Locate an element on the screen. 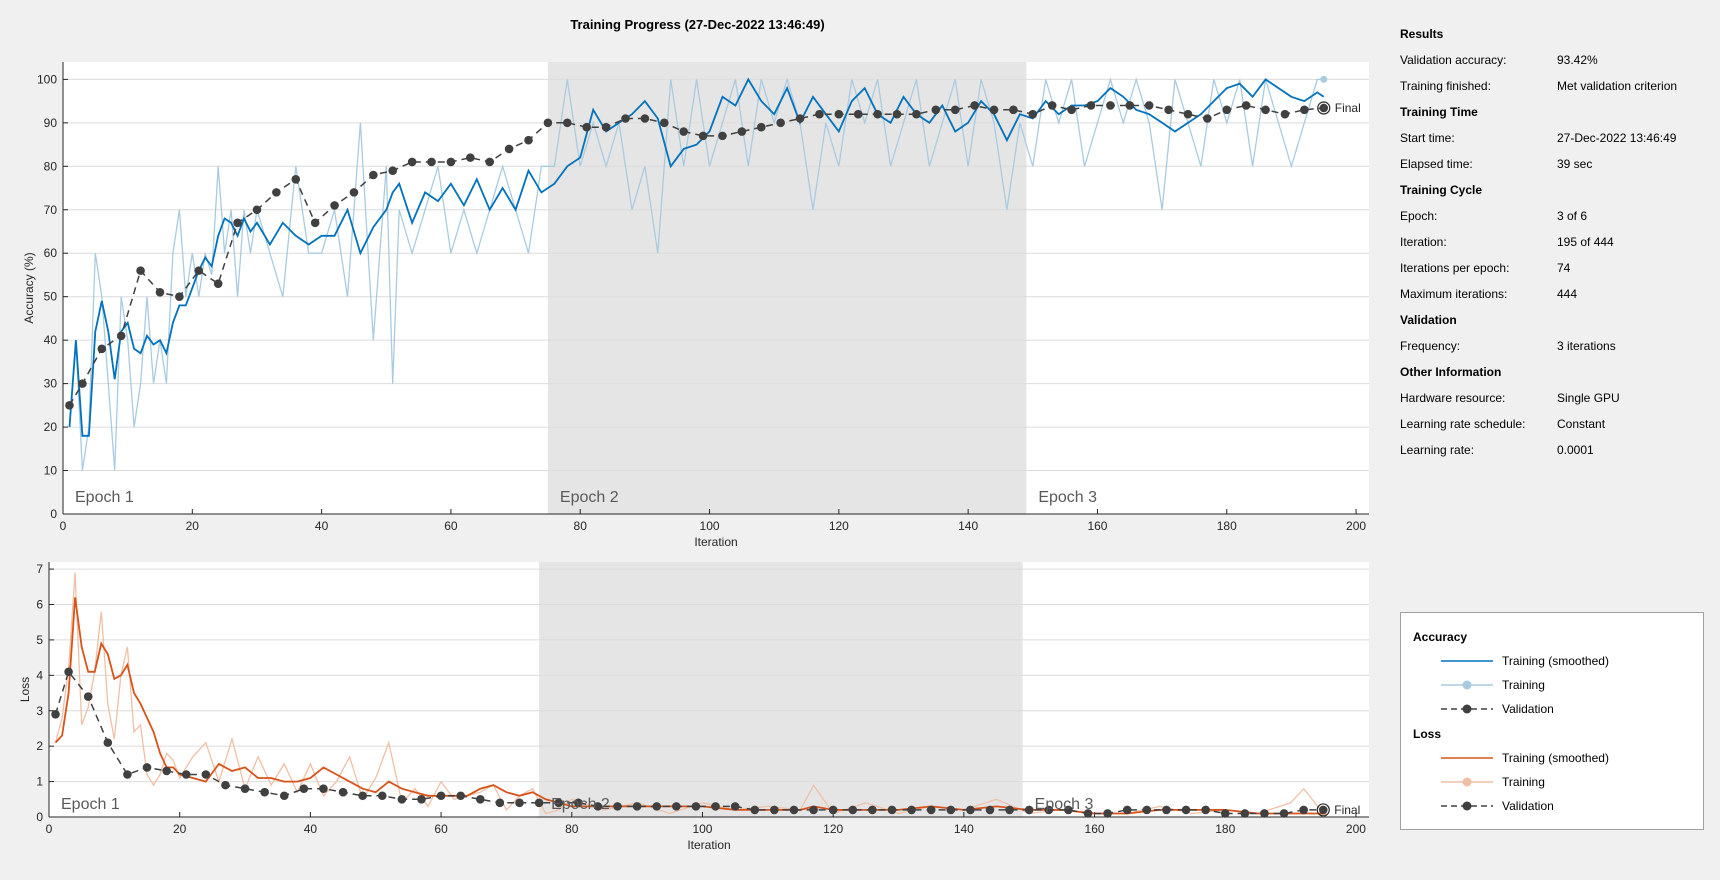 Image resolution: width=1720 pixels, height=880 pixels. epoch-label: Epoch 1 is located at coordinates (90, 804).